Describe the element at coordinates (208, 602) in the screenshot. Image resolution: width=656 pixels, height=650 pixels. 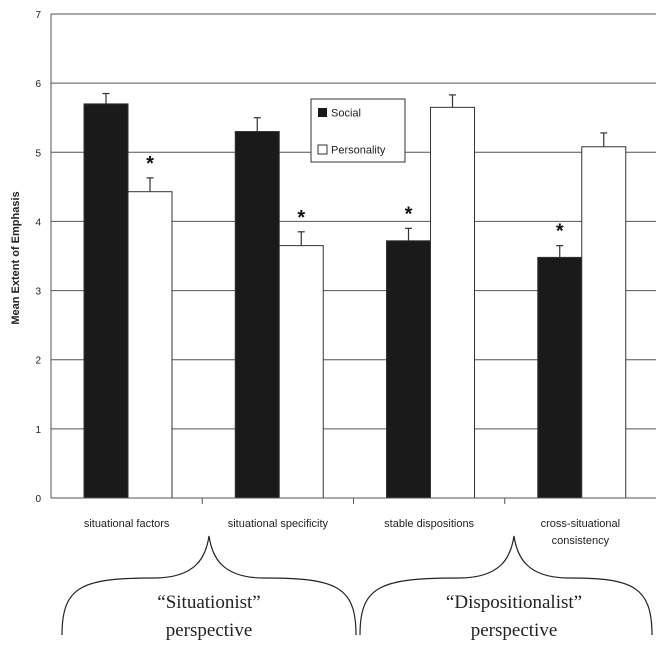
I see `perspective-label: “Situationist”` at that location.